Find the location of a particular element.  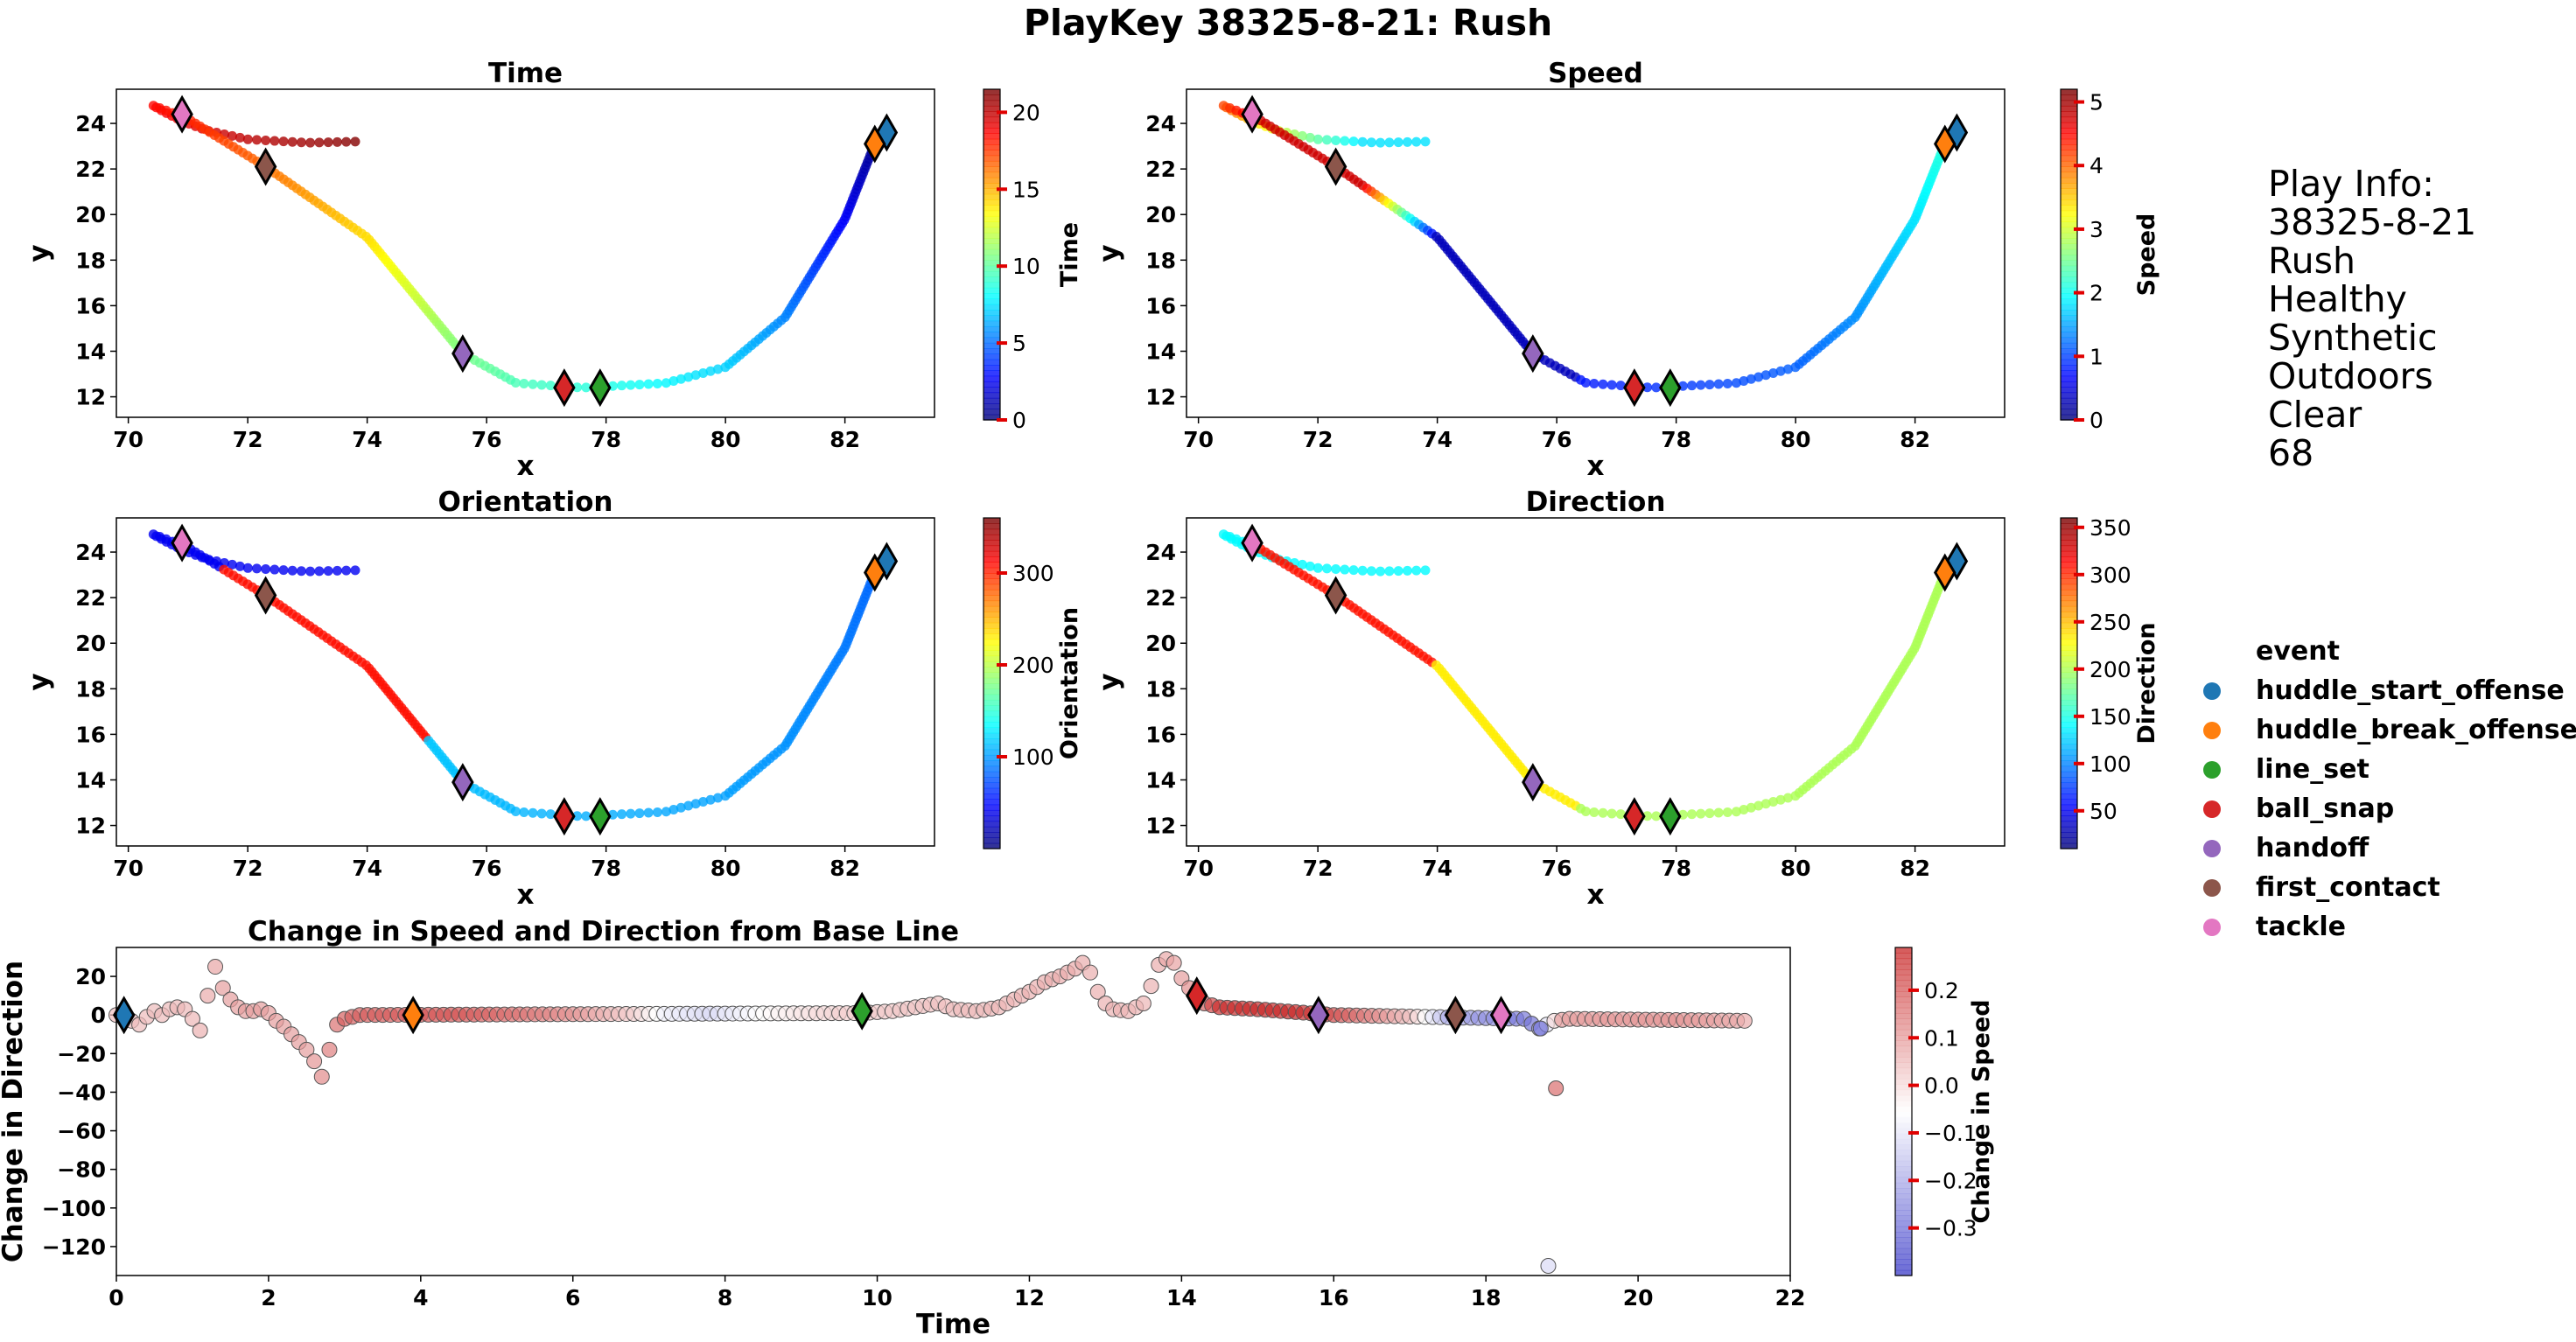

colorbar-tick-label: 4 is located at coordinates (2097, 165).